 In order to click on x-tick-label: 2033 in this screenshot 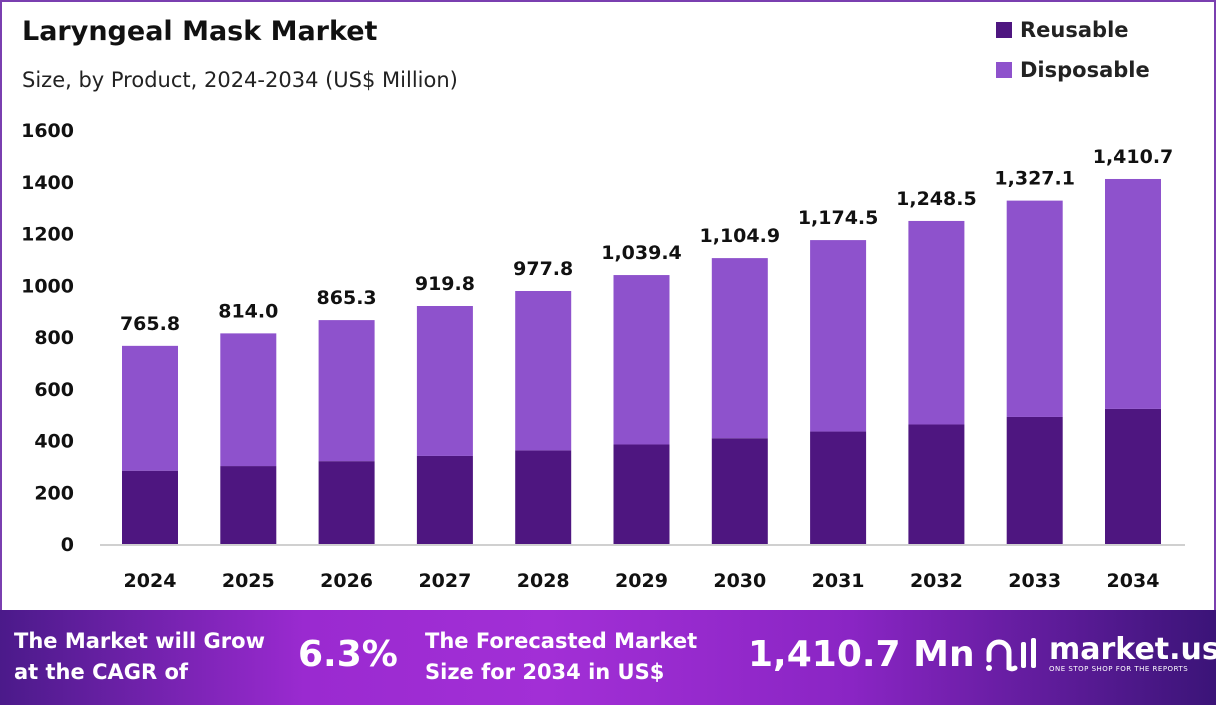, I will do `click(1034, 581)`.